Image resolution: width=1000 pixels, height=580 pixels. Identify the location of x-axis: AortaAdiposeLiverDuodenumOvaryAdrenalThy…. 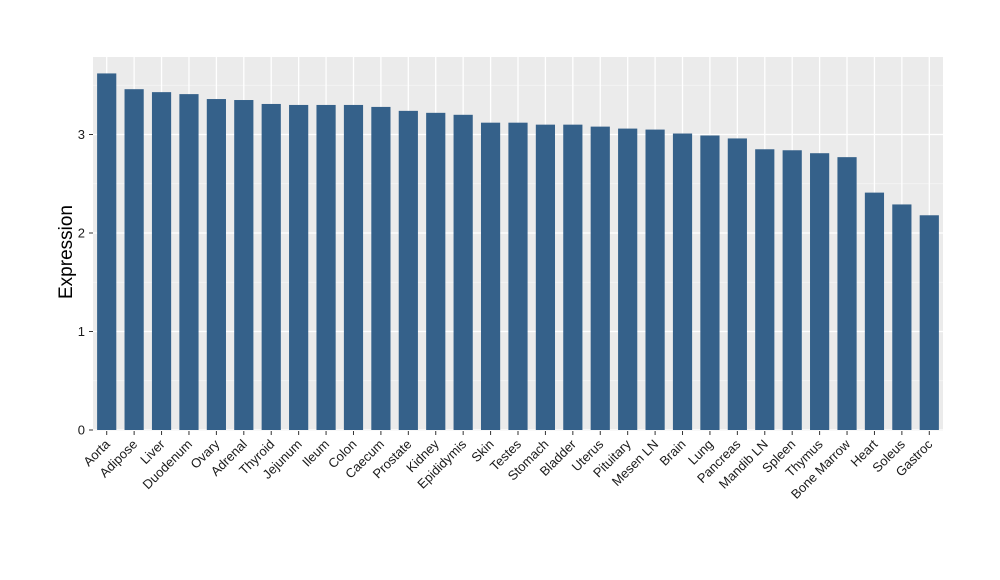
(508, 466).